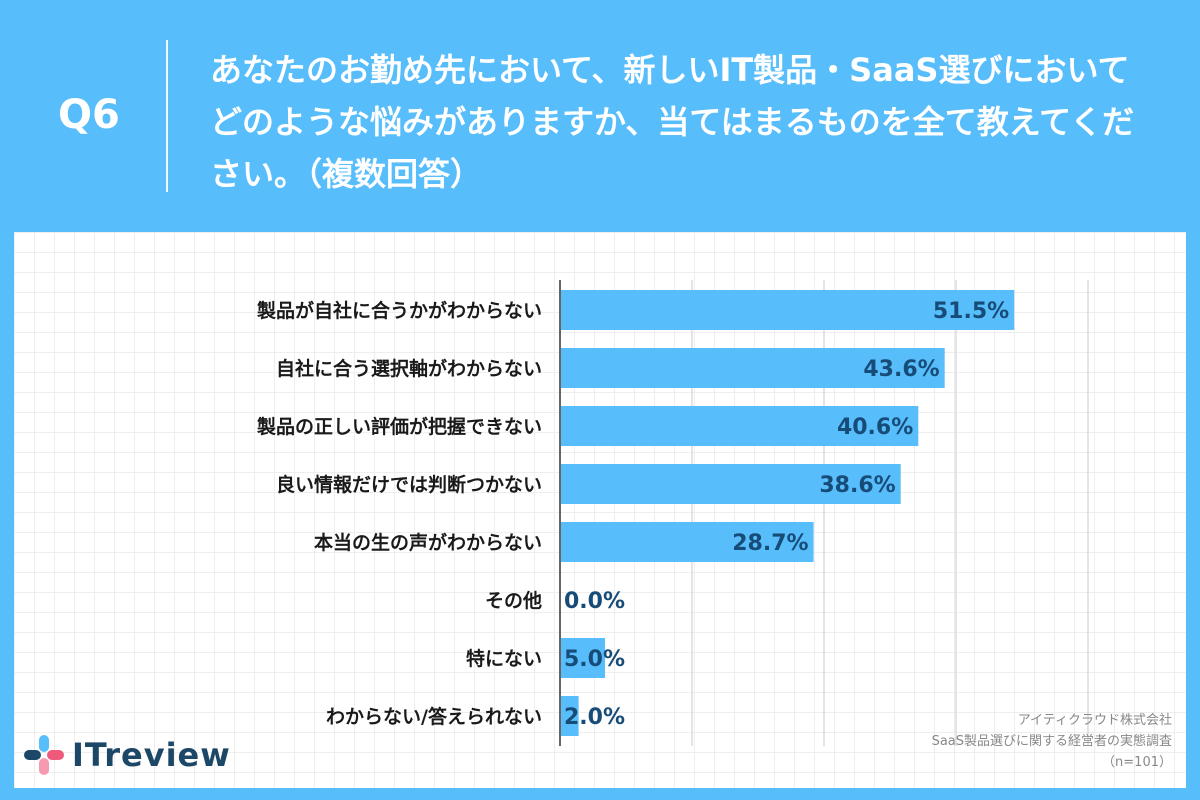 Image resolution: width=1200 pixels, height=800 pixels. What do you see at coordinates (1094, 720) in the screenshot?
I see `source-company: アイティクラウド株式会社` at bounding box center [1094, 720].